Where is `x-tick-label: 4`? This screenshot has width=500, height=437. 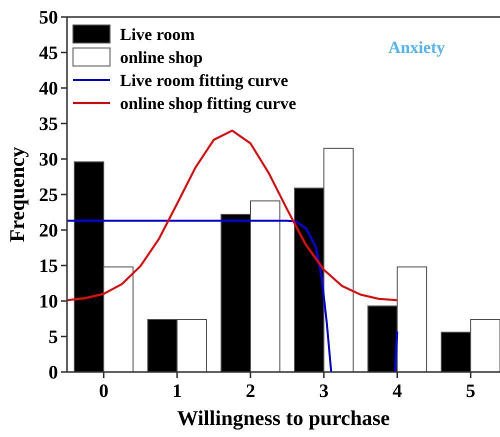 x-tick-label: 4 is located at coordinates (397, 391).